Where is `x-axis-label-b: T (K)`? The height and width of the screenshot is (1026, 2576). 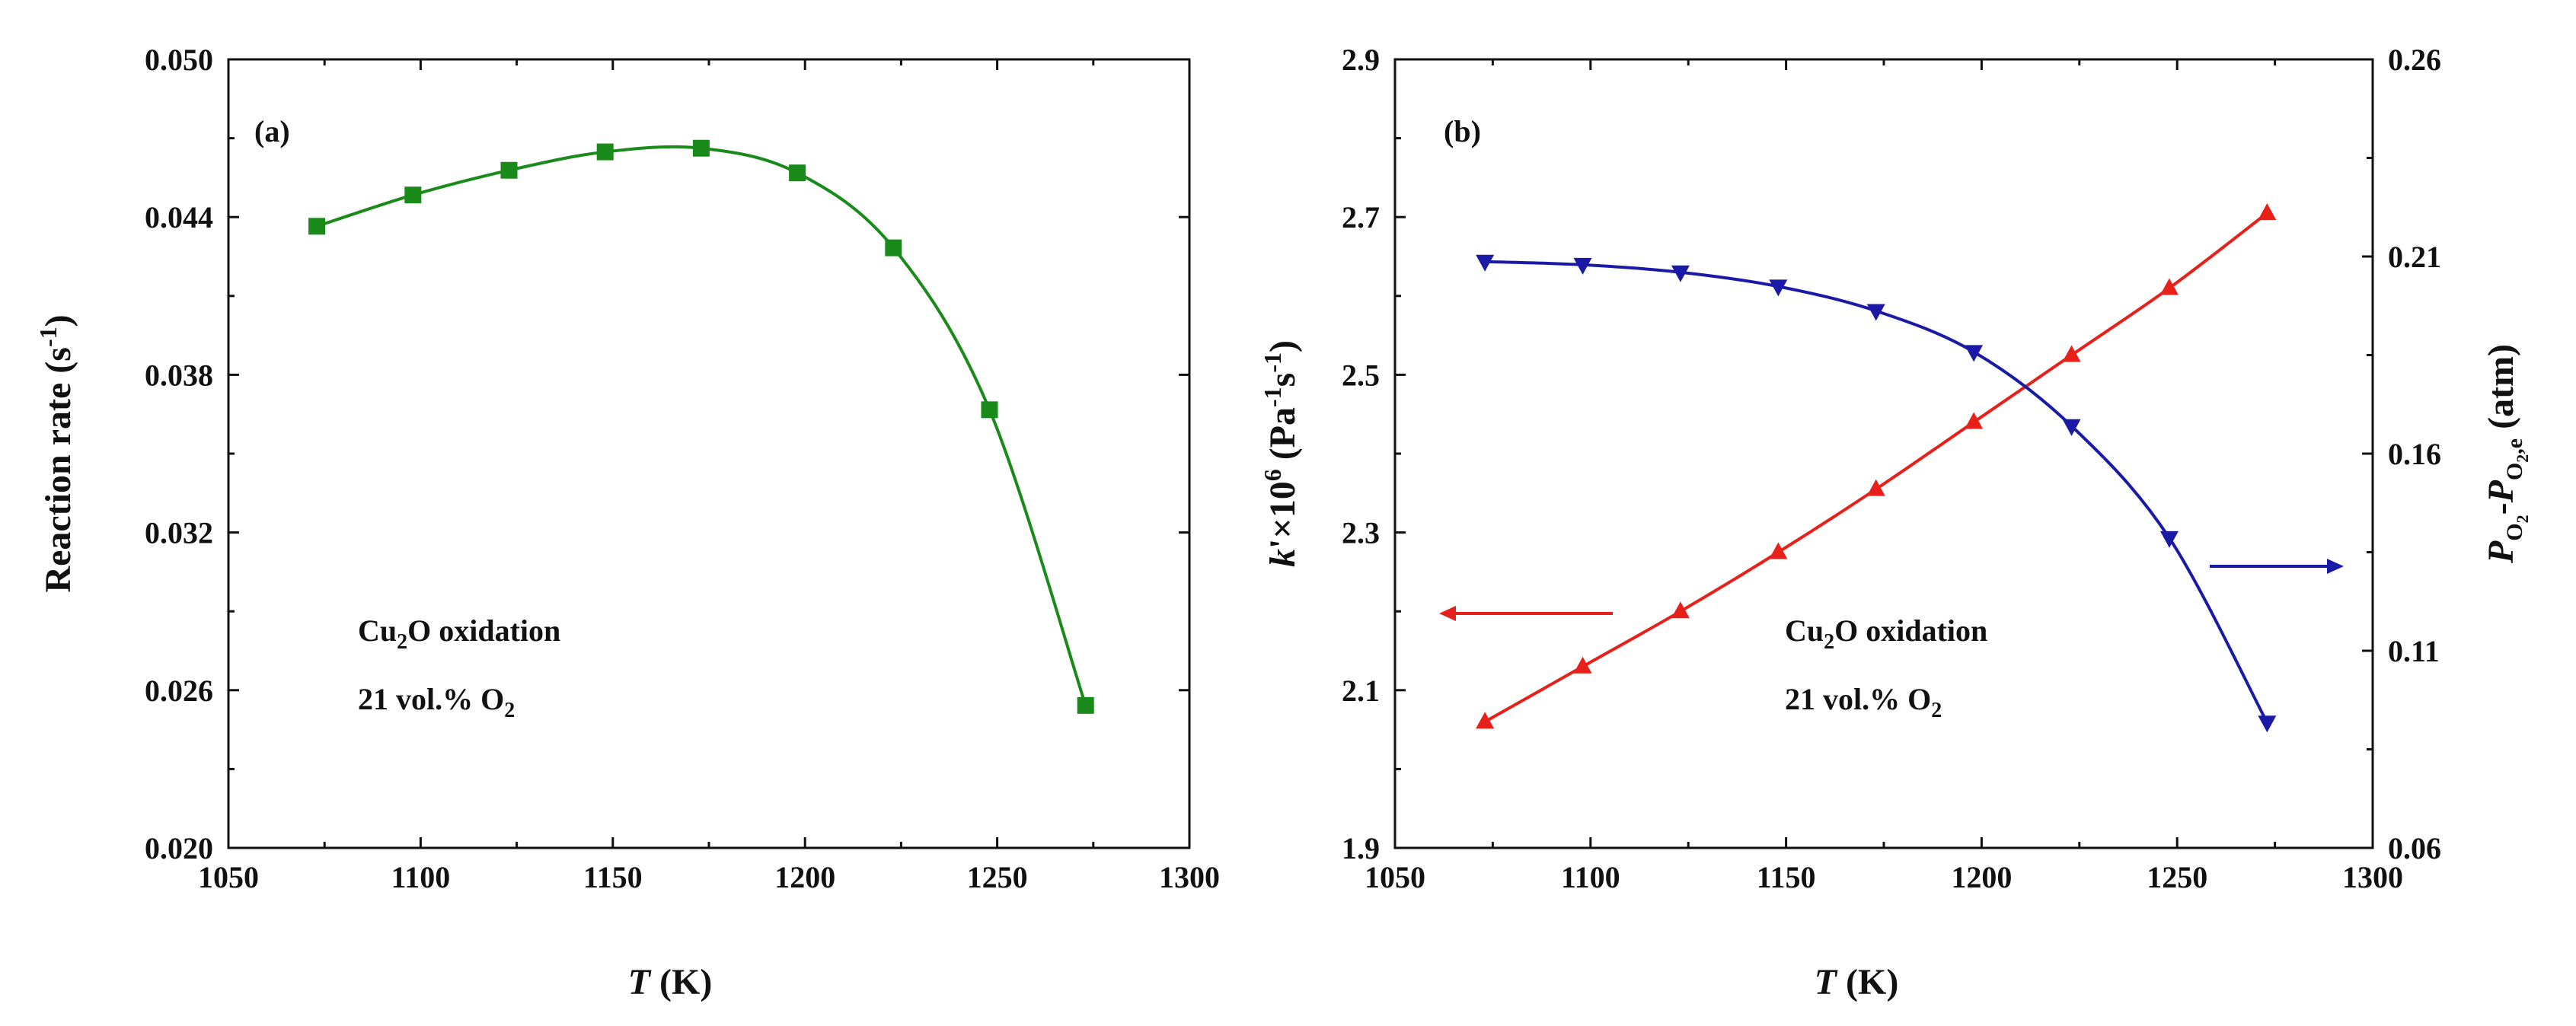
x-axis-label-b: T (K) is located at coordinates (1857, 982).